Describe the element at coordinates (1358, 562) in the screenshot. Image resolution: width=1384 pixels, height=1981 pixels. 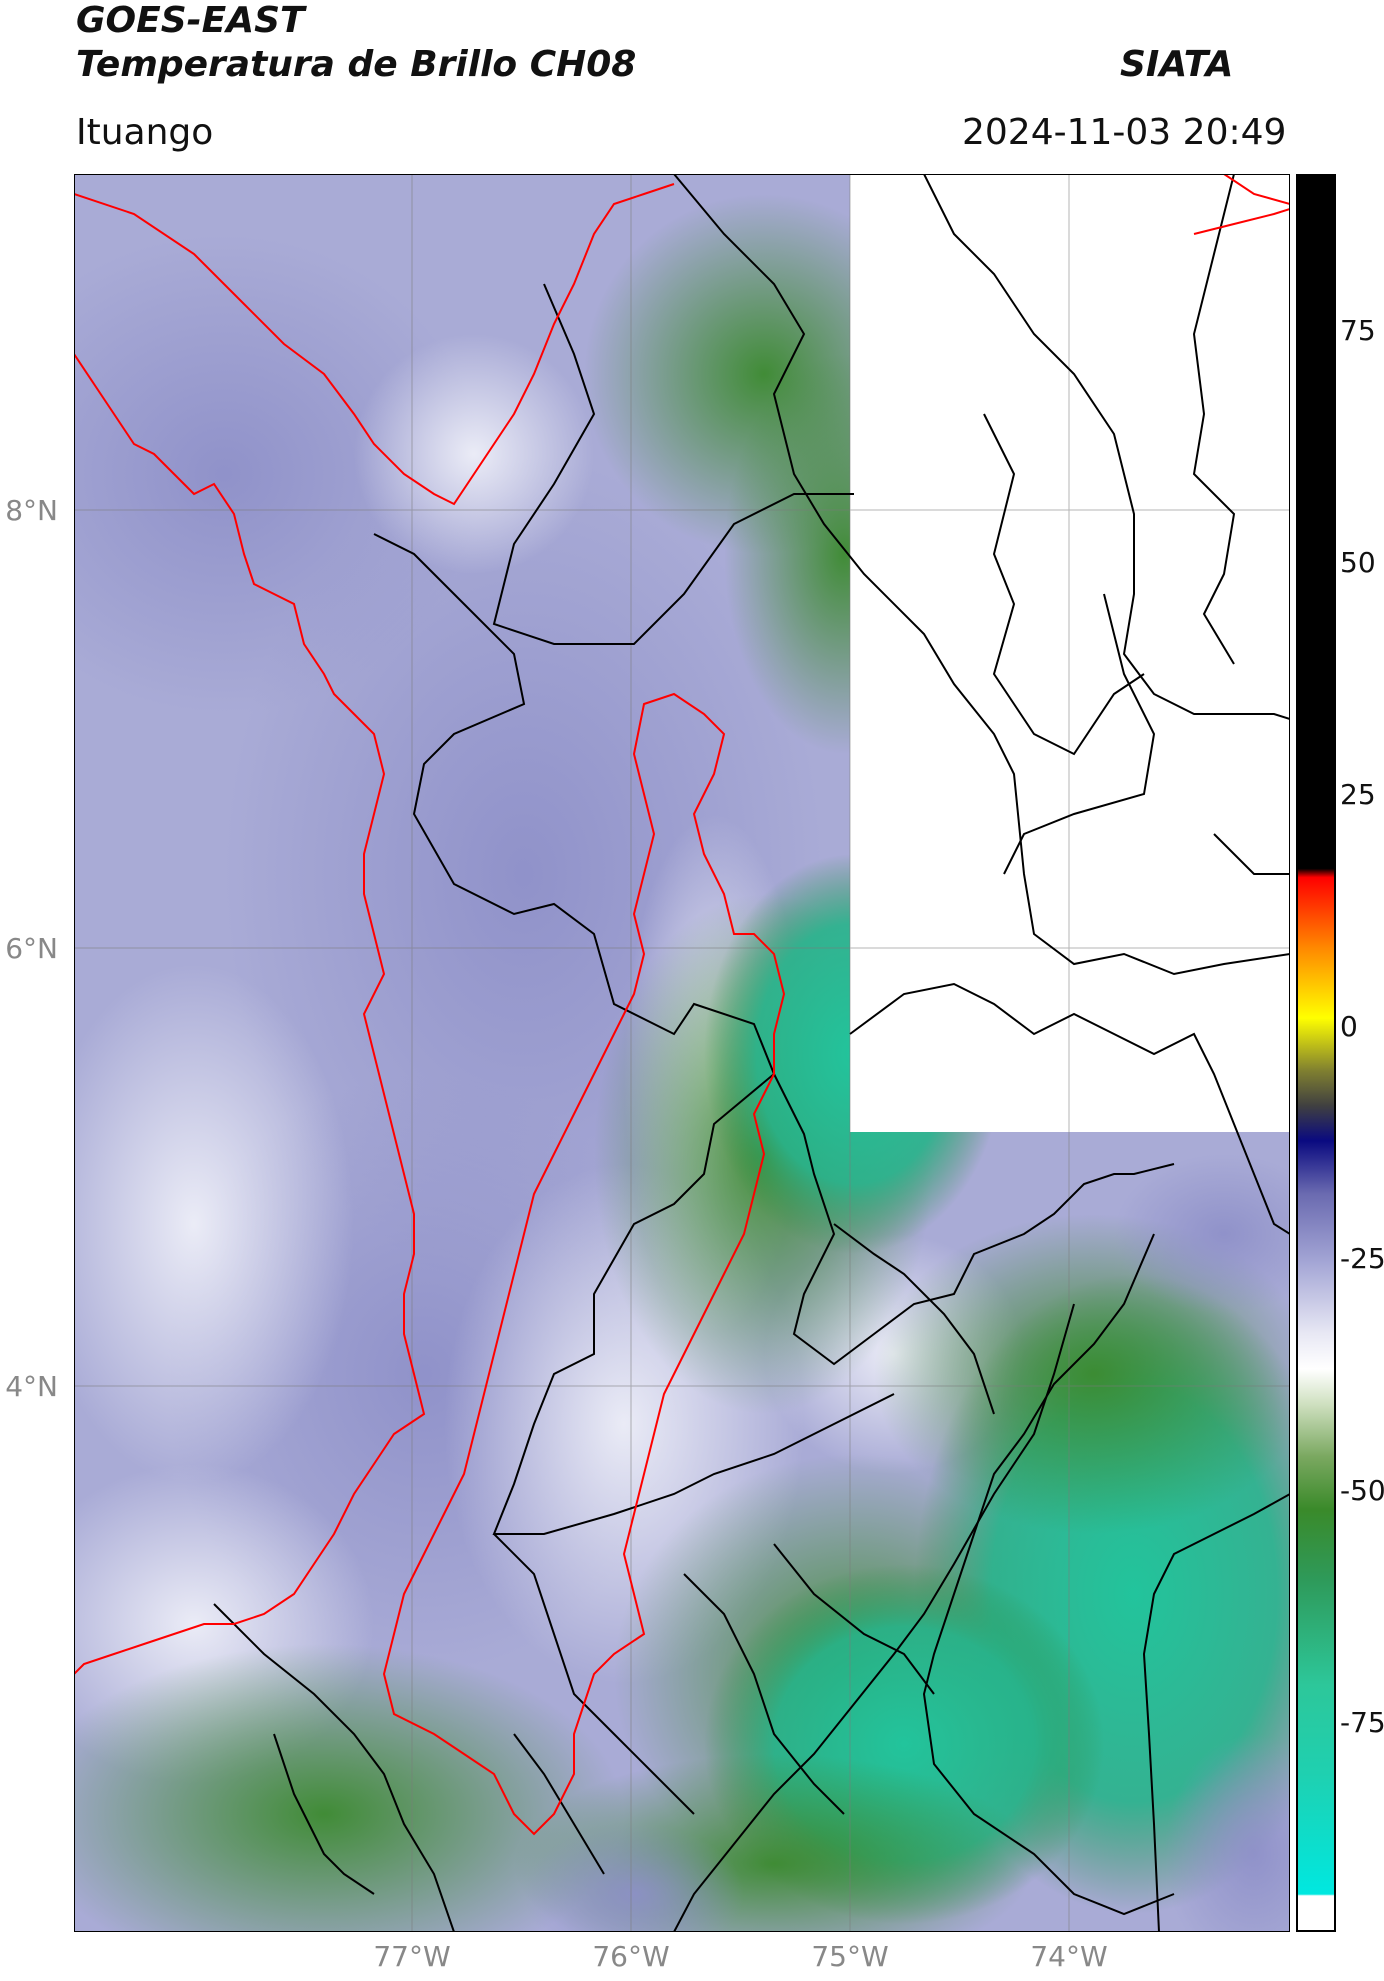
I see `colorbar-tick-50: 50` at that location.